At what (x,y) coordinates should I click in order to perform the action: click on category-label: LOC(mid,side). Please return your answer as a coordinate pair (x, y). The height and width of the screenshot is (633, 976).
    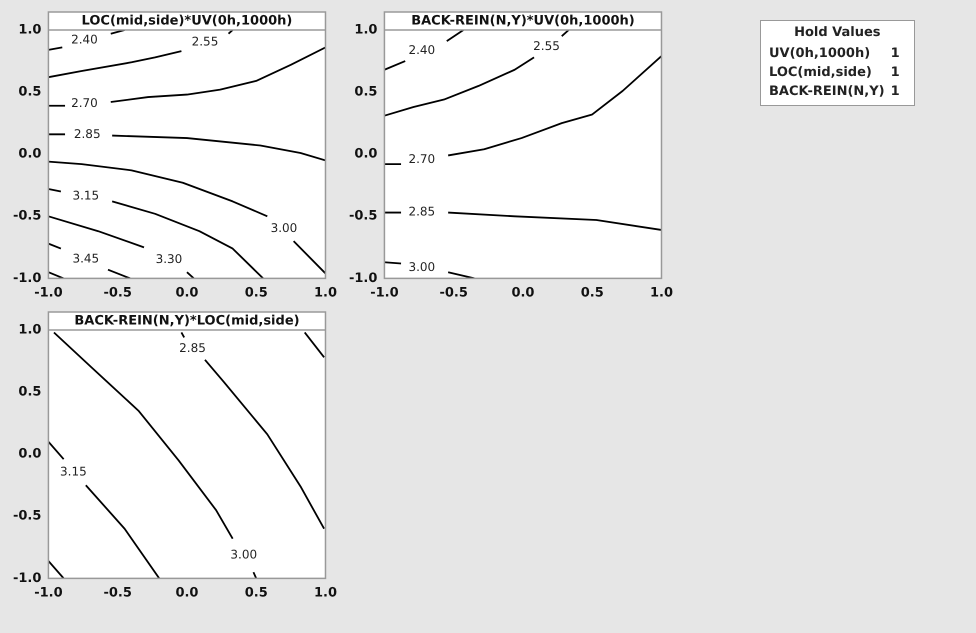
    Looking at the image, I should click on (821, 73).